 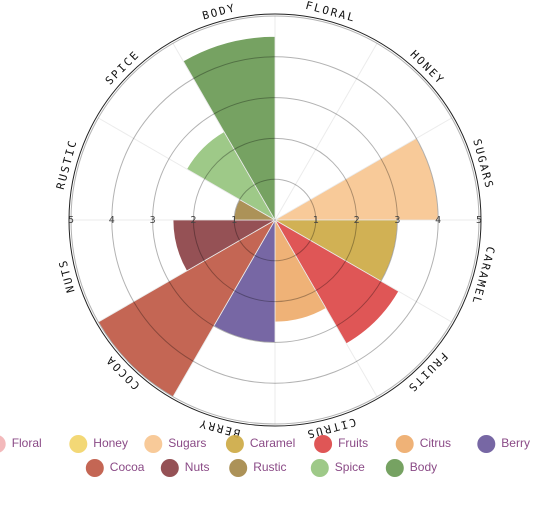 What do you see at coordinates (27, 443) in the screenshot?
I see `legend-label: Floral` at bounding box center [27, 443].